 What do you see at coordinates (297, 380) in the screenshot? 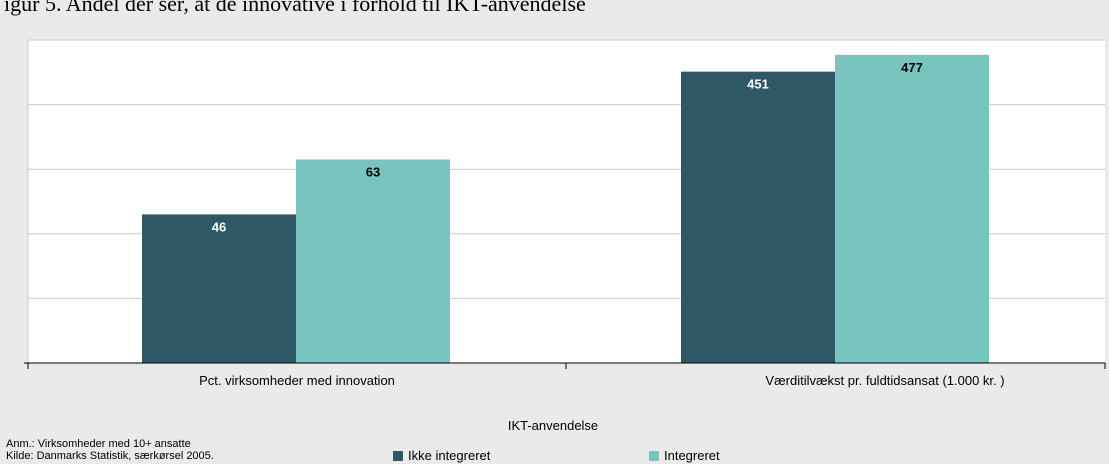
I see `category-label: Pct. virksomheder med innovation` at bounding box center [297, 380].